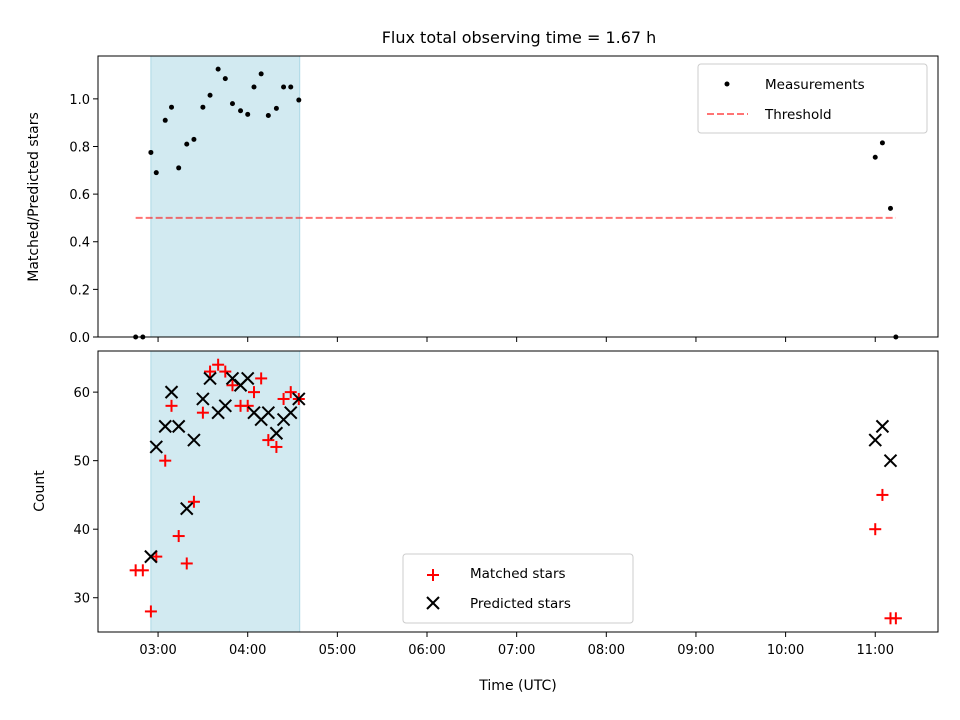 This screenshot has height=720, width=960. I want to click on bottom-y-axis-label: Count, so click(40, 491).